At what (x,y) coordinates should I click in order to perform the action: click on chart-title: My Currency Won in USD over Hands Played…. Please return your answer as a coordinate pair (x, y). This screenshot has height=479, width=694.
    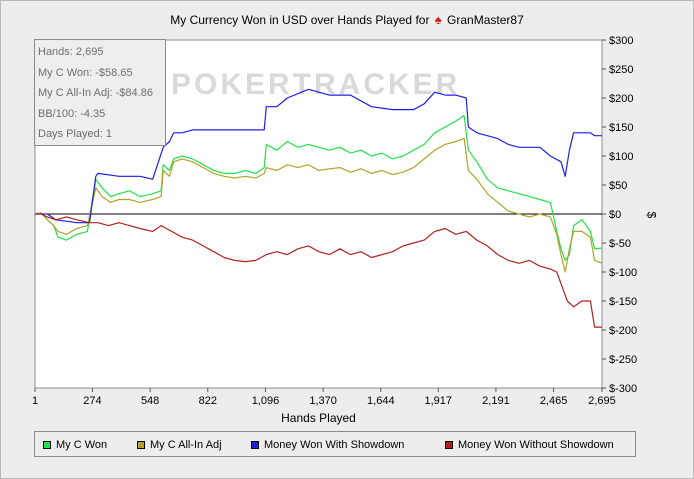
    Looking at the image, I should click on (347, 19).